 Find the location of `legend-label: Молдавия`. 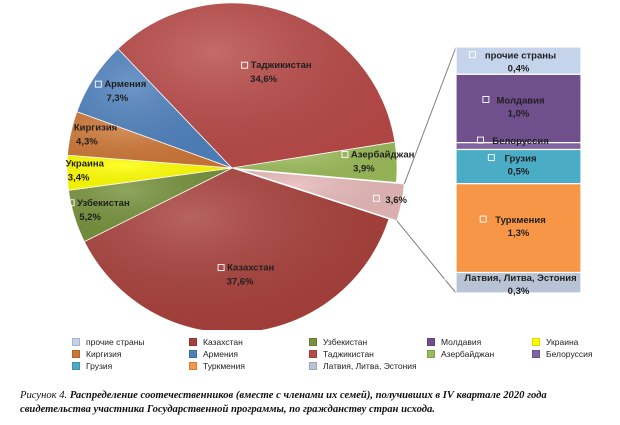

legend-label: Молдавия is located at coordinates (461, 342).